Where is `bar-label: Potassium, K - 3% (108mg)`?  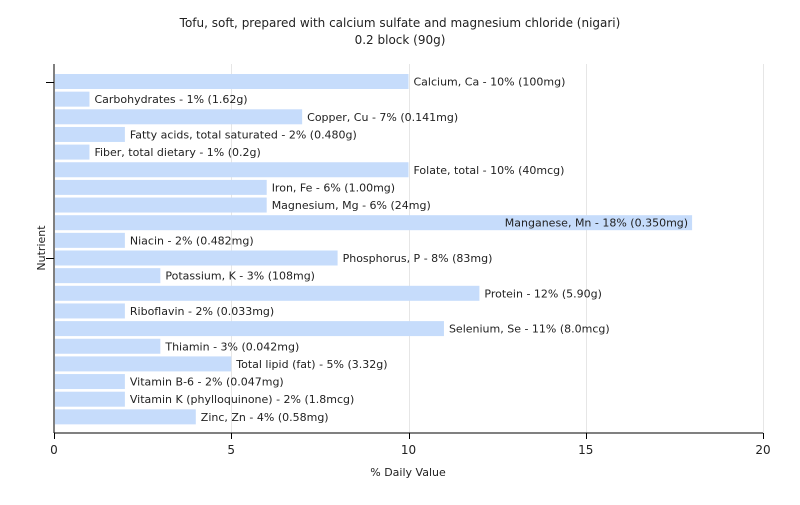 bar-label: Potassium, K - 3% (108mg) is located at coordinates (240, 276).